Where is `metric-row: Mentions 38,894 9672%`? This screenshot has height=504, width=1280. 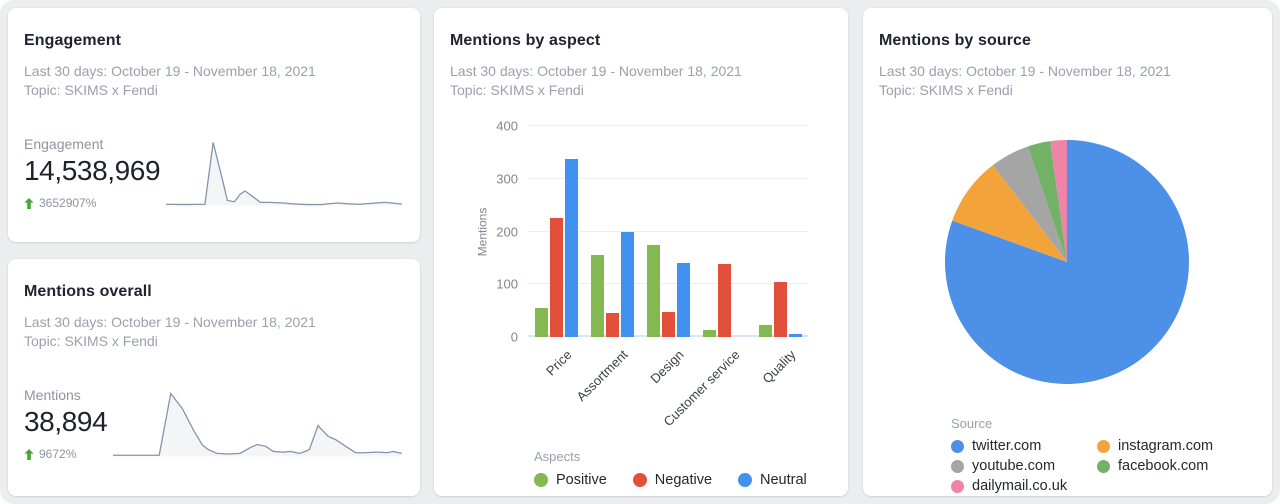 metric-row: Mentions 38,894 9672% is located at coordinates (213, 424).